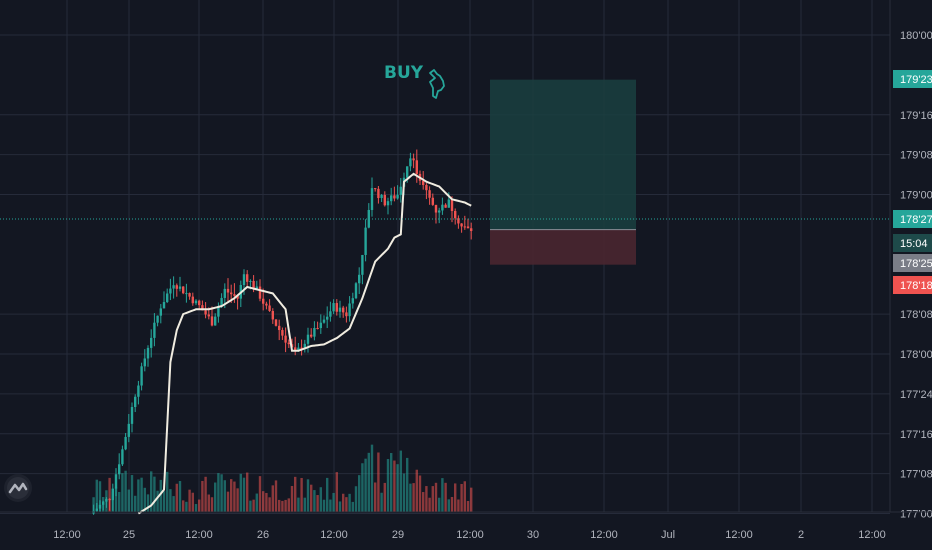 The width and height of the screenshot is (932, 550). What do you see at coordinates (18, 488) in the screenshot?
I see `tradingview-logo-icon` at bounding box center [18, 488].